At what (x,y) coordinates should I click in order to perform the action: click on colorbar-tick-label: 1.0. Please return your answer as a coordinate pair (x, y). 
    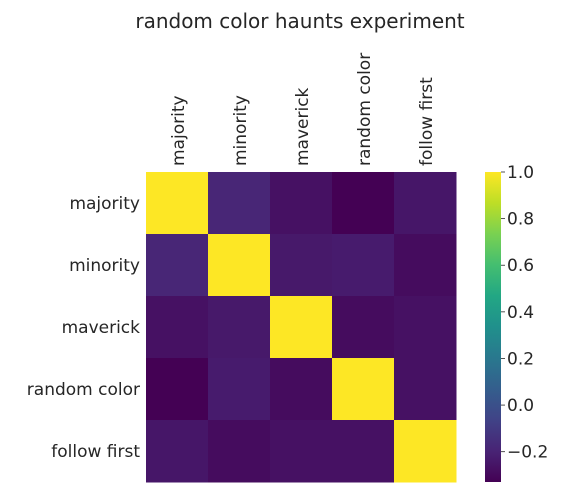
    Looking at the image, I should click on (520, 173).